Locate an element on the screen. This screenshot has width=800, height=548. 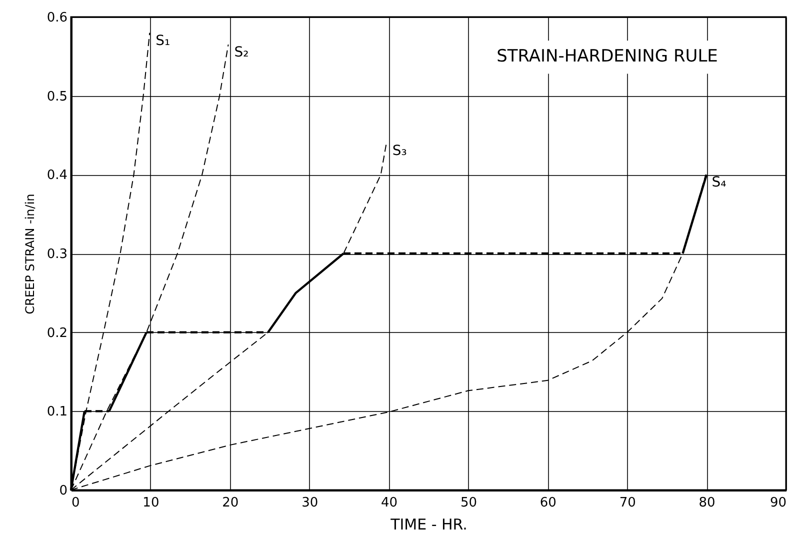
x-tick-label: 50 is located at coordinates (468, 503).